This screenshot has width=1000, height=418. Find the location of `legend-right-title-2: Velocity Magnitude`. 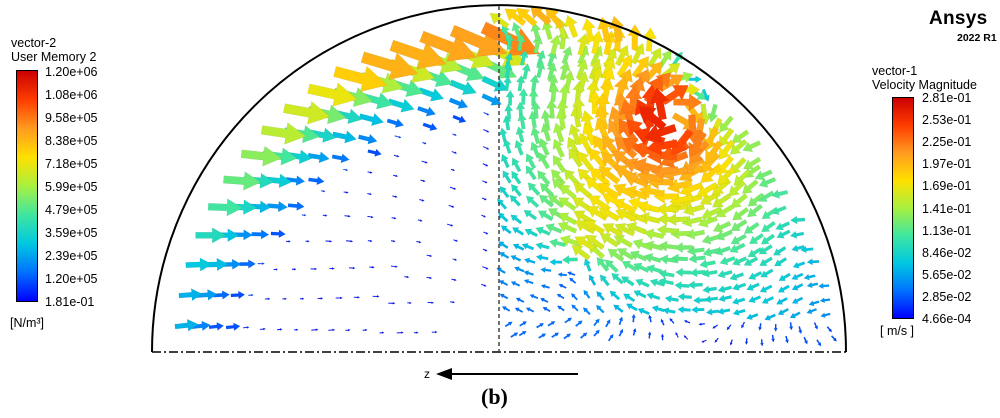

legend-right-title-2: Velocity Magnitude is located at coordinates (924, 85).